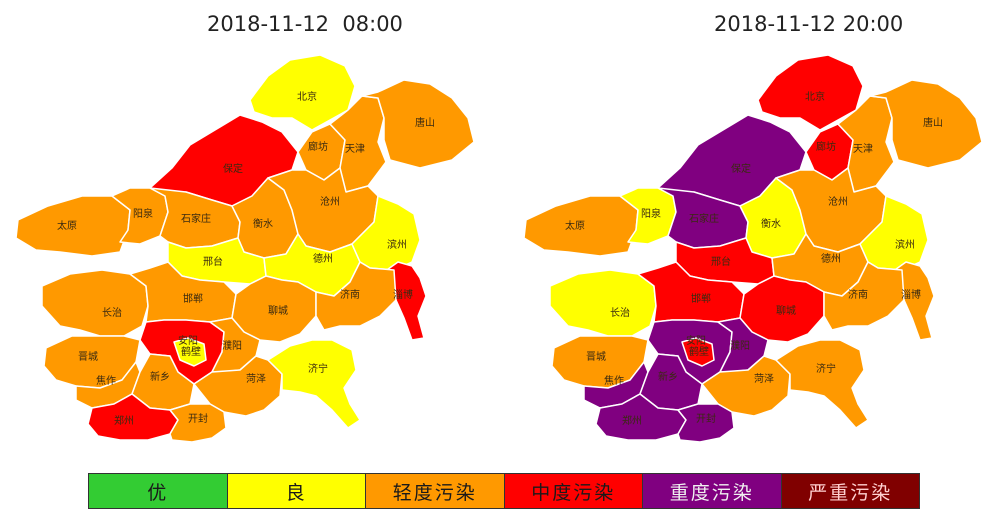 The height and width of the screenshot is (519, 1000). I want to click on legend-excellent: 优, so click(158, 491).